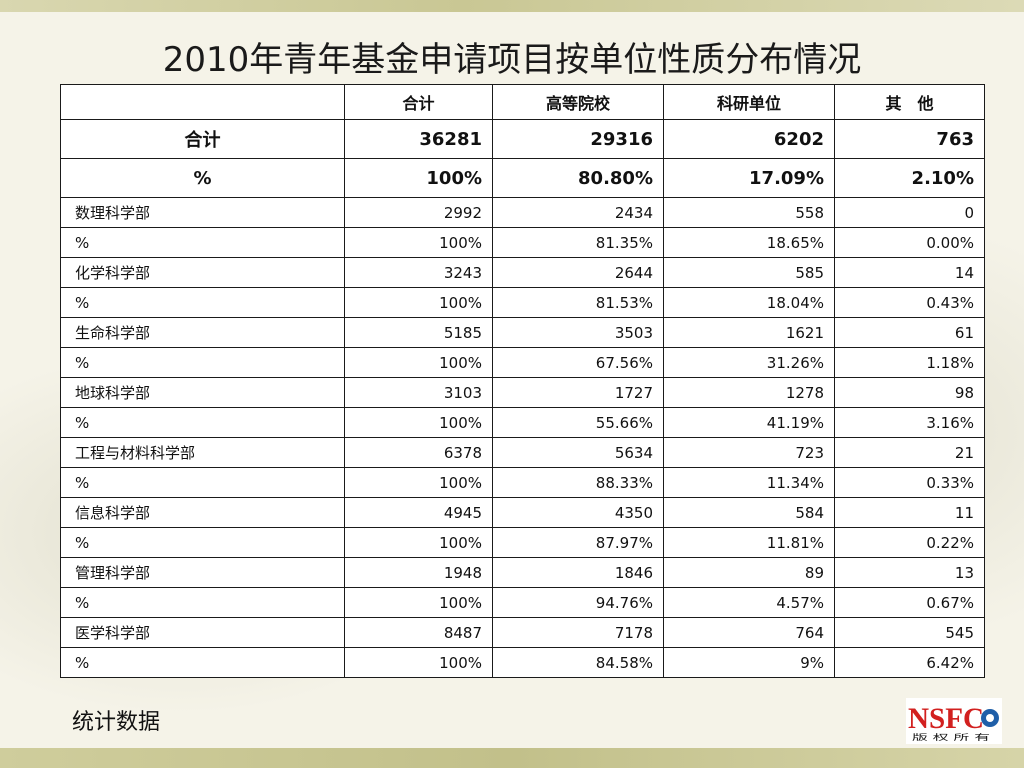 Image resolution: width=1024 pixels, height=768 pixels. Describe the element at coordinates (749, 482) in the screenshot. I see `table-cell-research-institutes: 11.34%` at that location.